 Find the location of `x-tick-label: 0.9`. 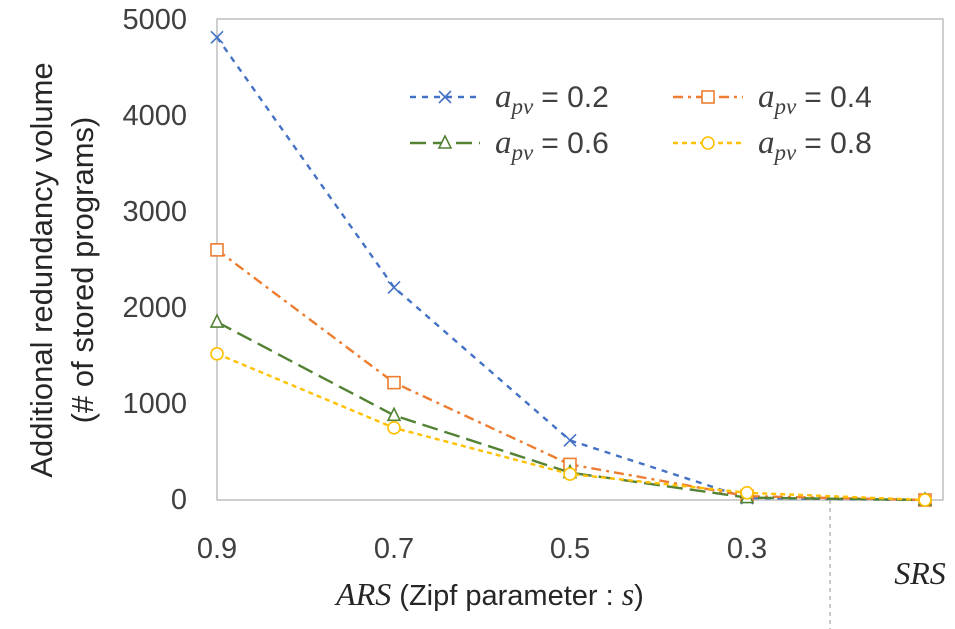

x-tick-label: 0.9 is located at coordinates (217, 549).